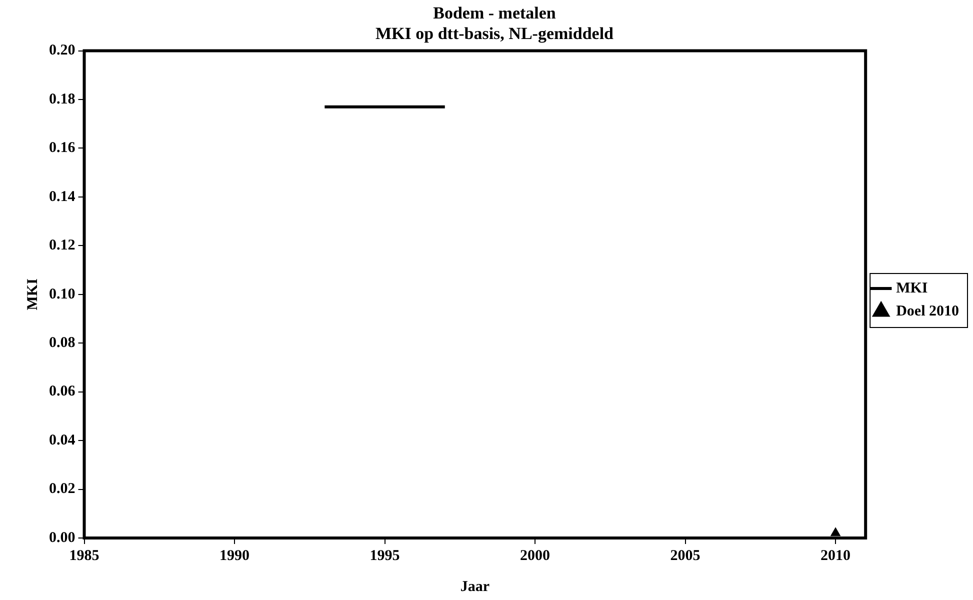  What do you see at coordinates (84, 556) in the screenshot?
I see `x-tick-label: 1985` at bounding box center [84, 556].